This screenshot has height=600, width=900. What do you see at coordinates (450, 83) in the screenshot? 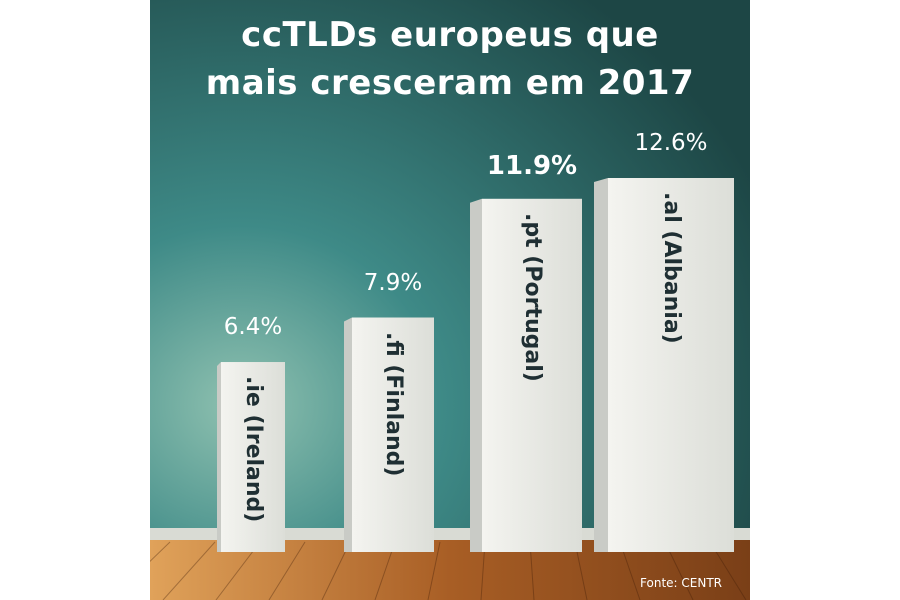
I see `chart-title-line-2: mais cresceram em 2017` at bounding box center [450, 83].